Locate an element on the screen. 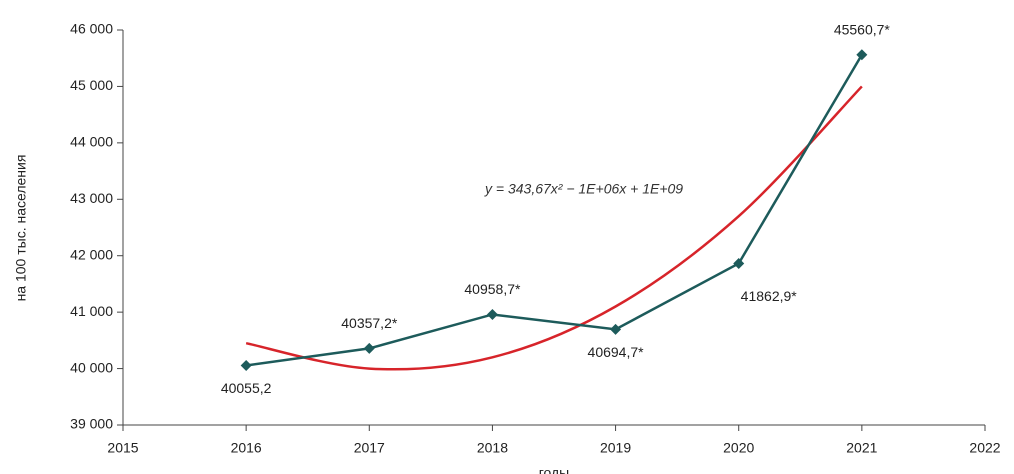 This screenshot has height=474, width=1014. data-label: 40055,2 is located at coordinates (246, 388).